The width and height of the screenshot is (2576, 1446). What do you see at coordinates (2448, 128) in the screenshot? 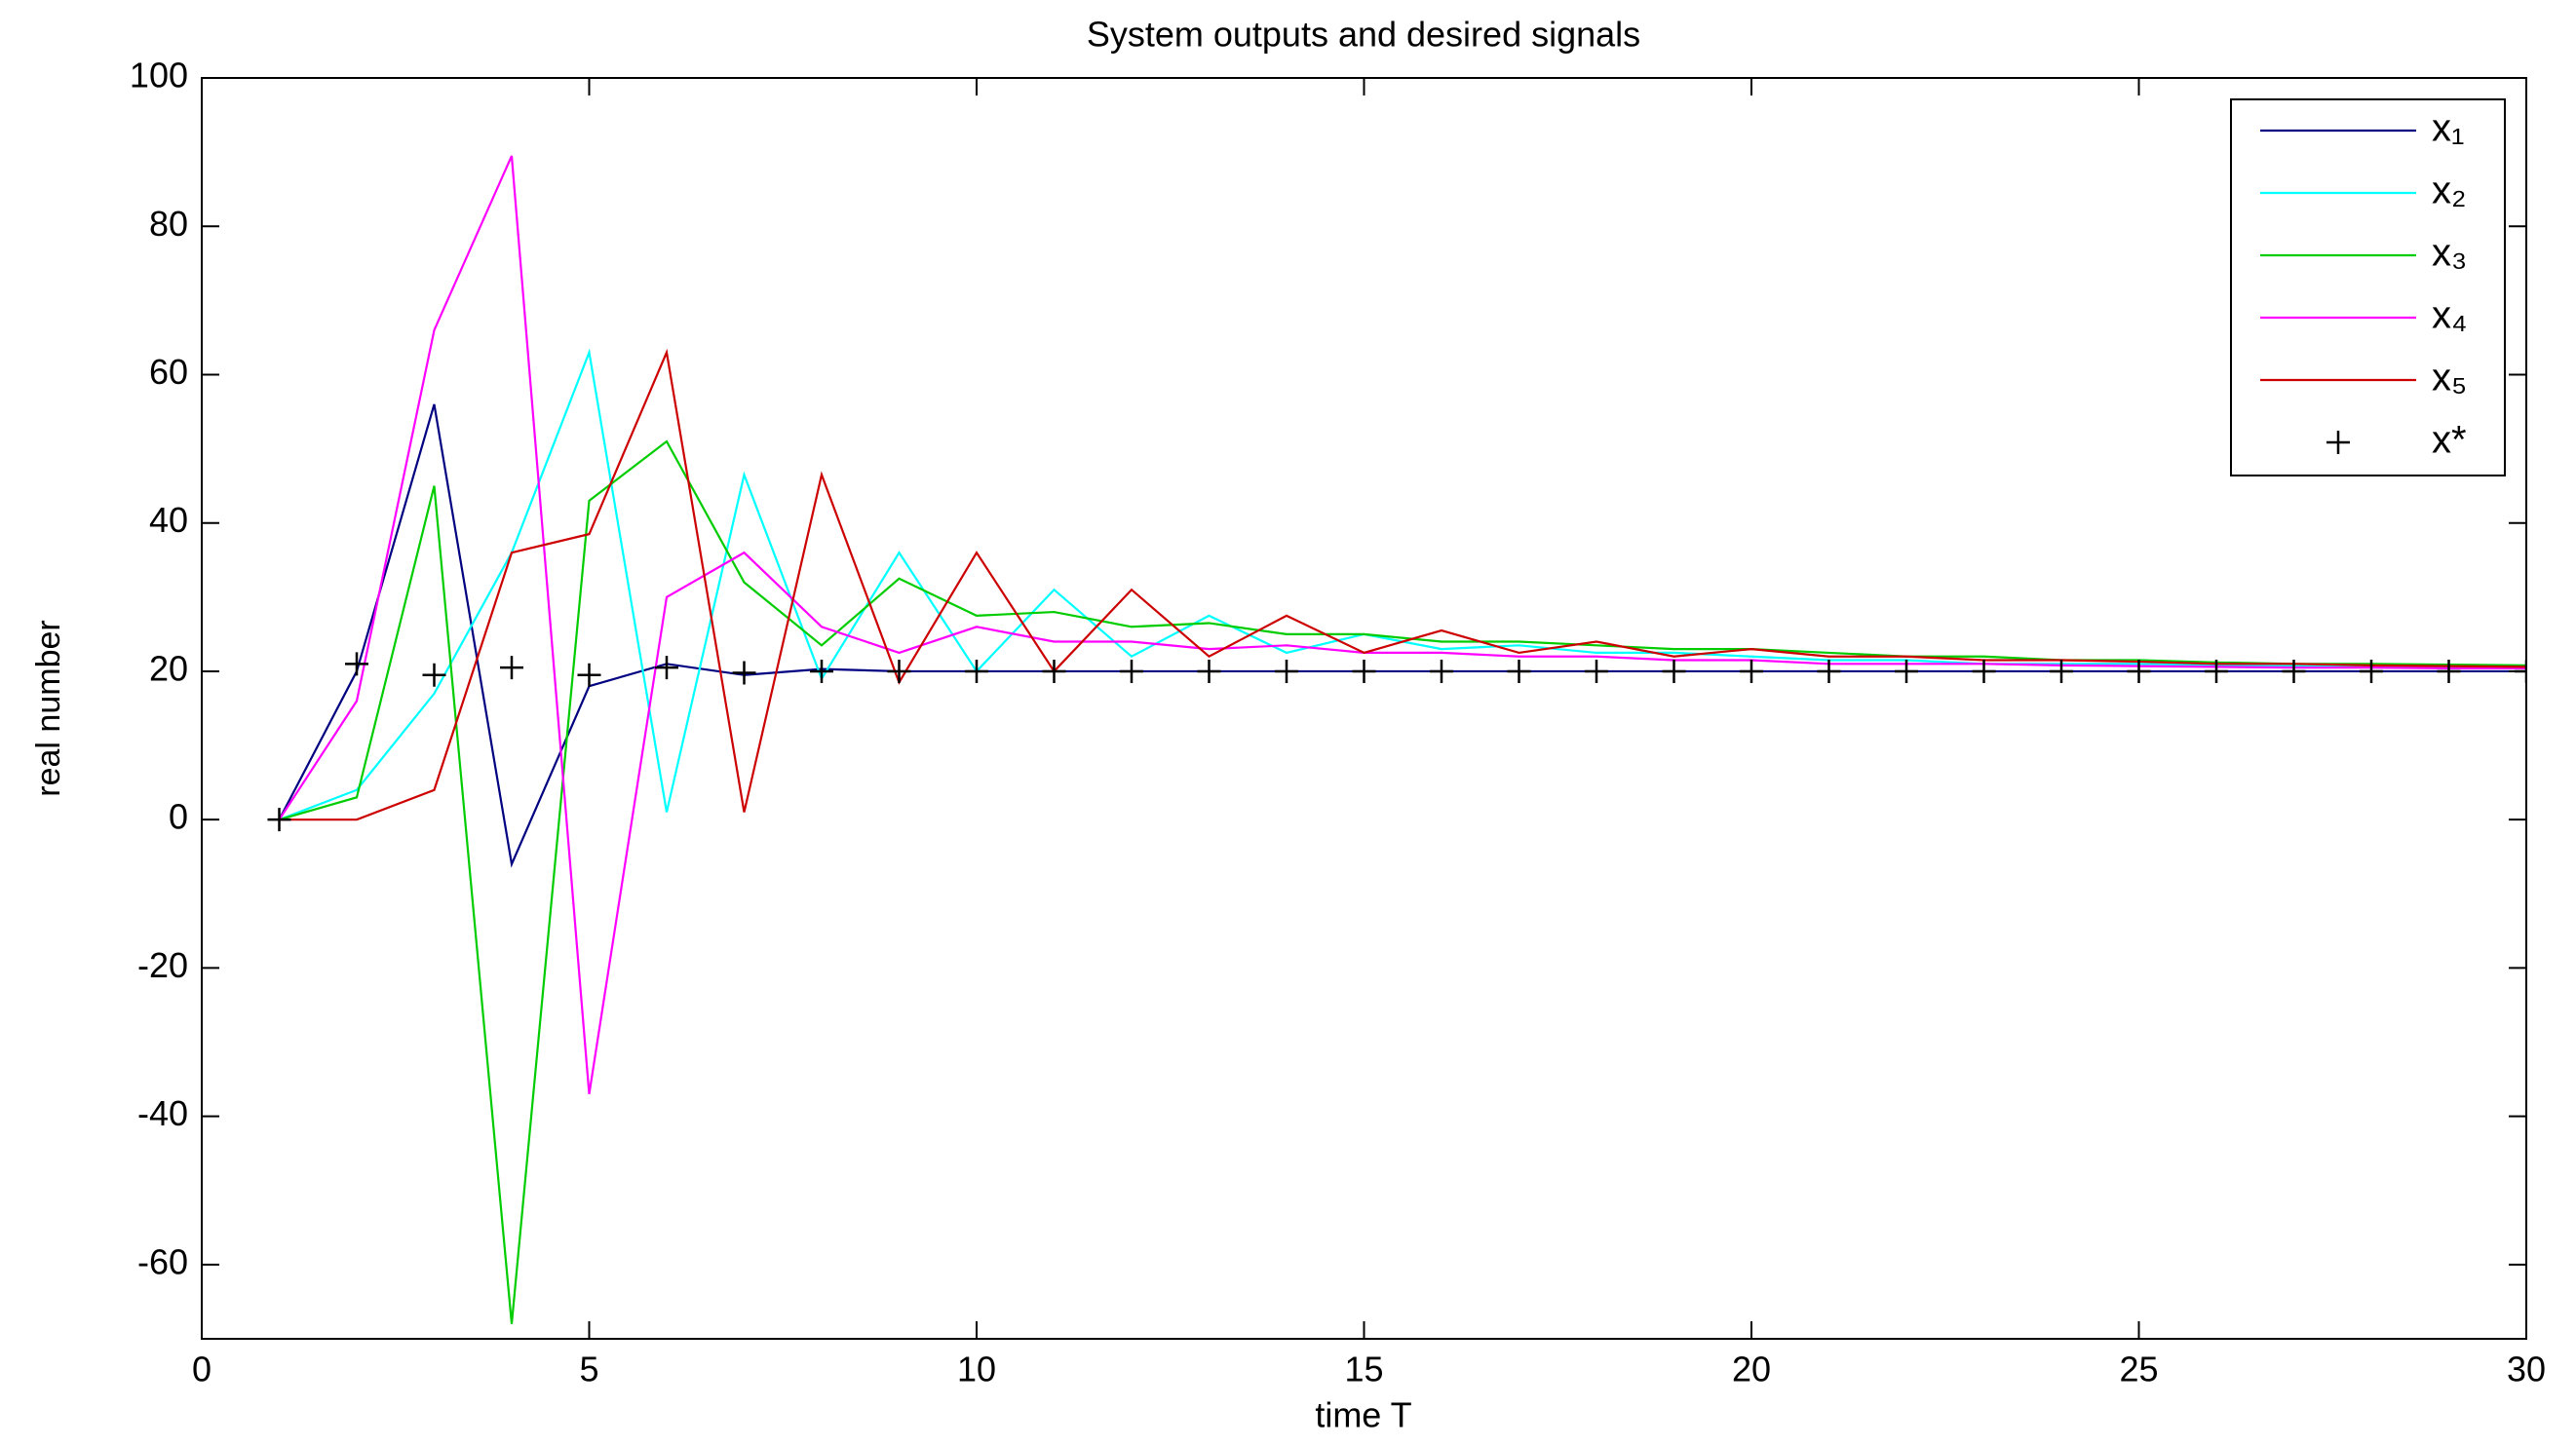
I see `legend-label: x₁` at bounding box center [2448, 128].